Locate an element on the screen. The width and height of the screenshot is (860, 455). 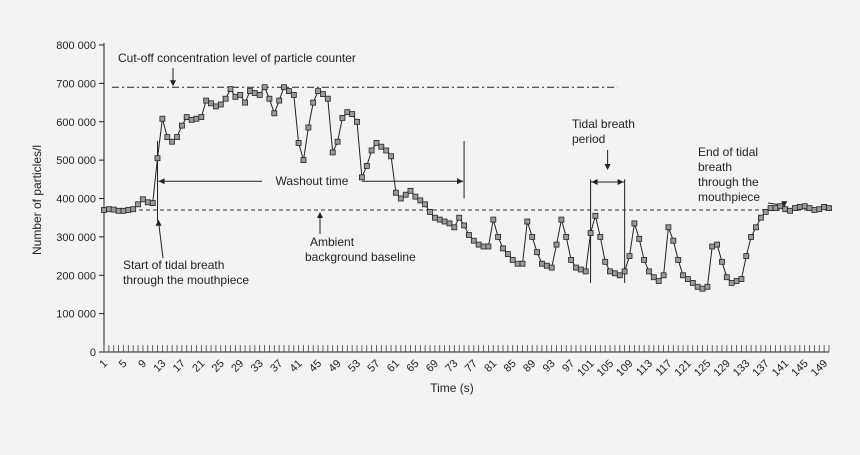
x-tick-label: 69 is located at coordinates (432, 366).